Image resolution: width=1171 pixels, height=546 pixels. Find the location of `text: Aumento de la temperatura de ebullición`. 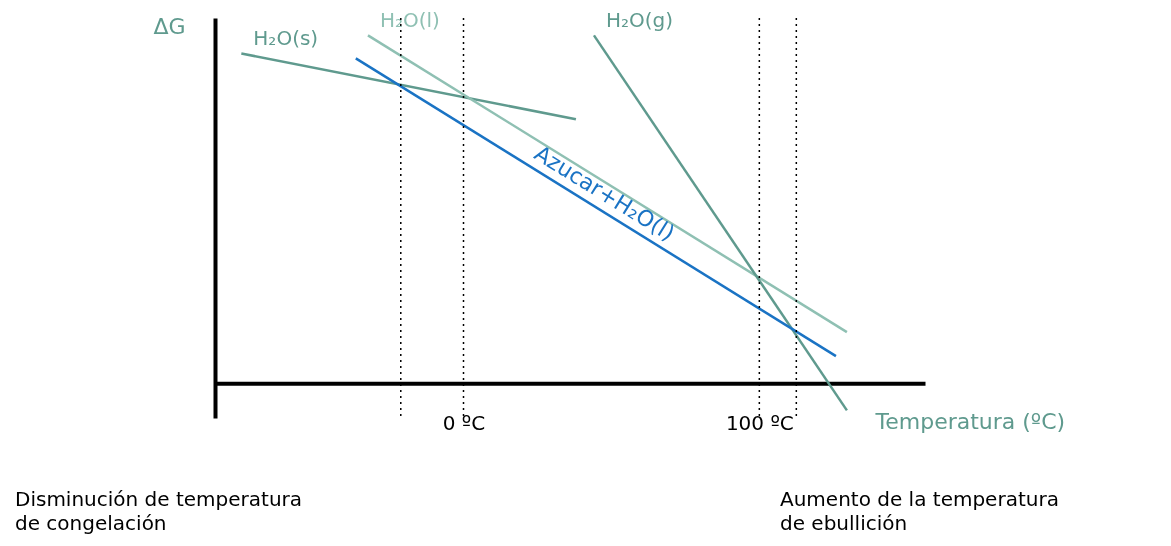

text: Aumento de la temperatura de ebullición is located at coordinates (919, 511).